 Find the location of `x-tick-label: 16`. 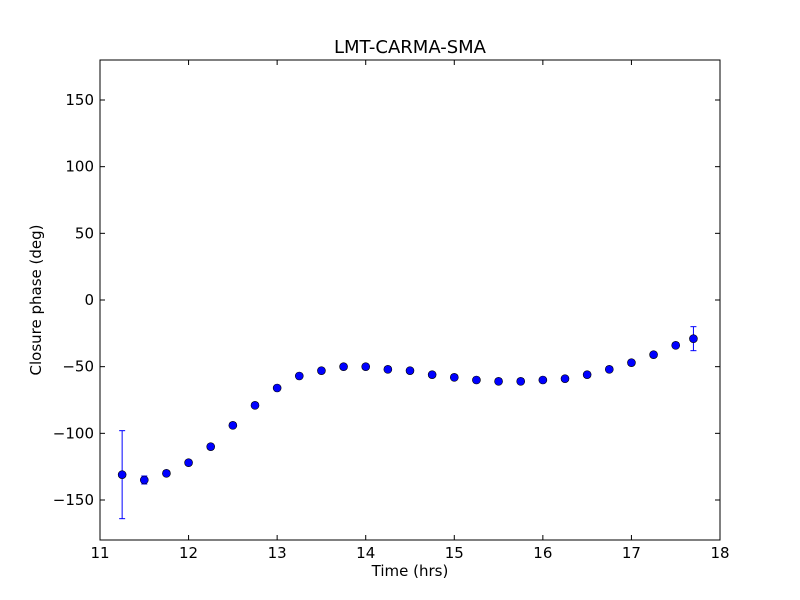

x-tick-label: 16 is located at coordinates (542, 553).